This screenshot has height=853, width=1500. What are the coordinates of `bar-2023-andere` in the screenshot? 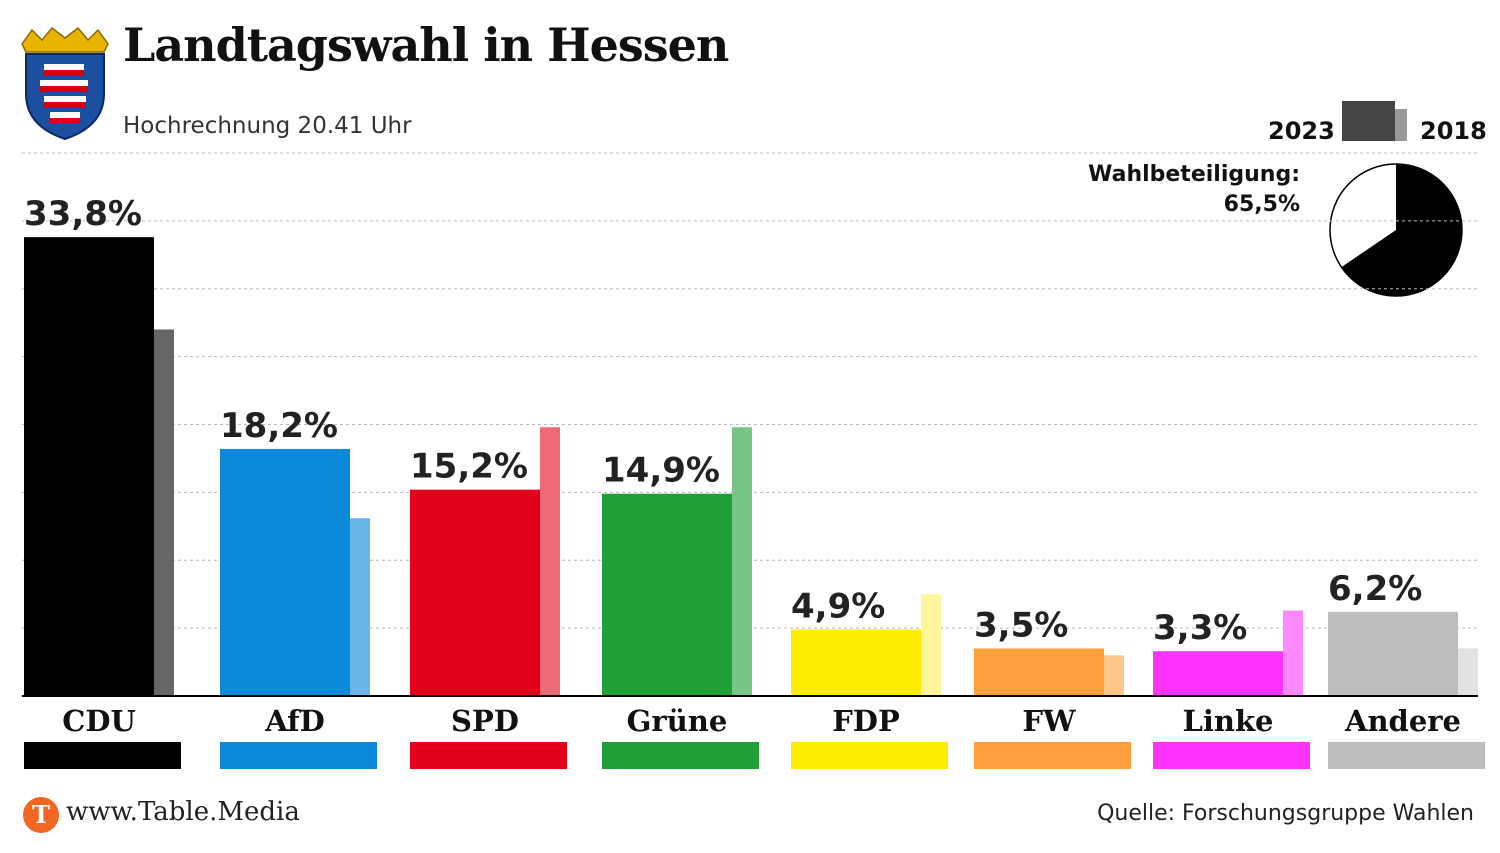 It's located at (1393, 653).